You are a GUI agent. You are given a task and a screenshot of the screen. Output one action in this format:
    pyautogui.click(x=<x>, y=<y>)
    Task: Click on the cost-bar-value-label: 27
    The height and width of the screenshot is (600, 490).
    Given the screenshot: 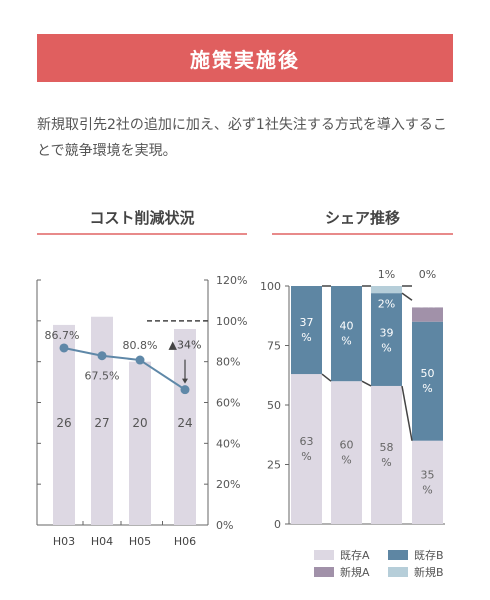 What is the action you would take?
    pyautogui.click(x=101, y=423)
    